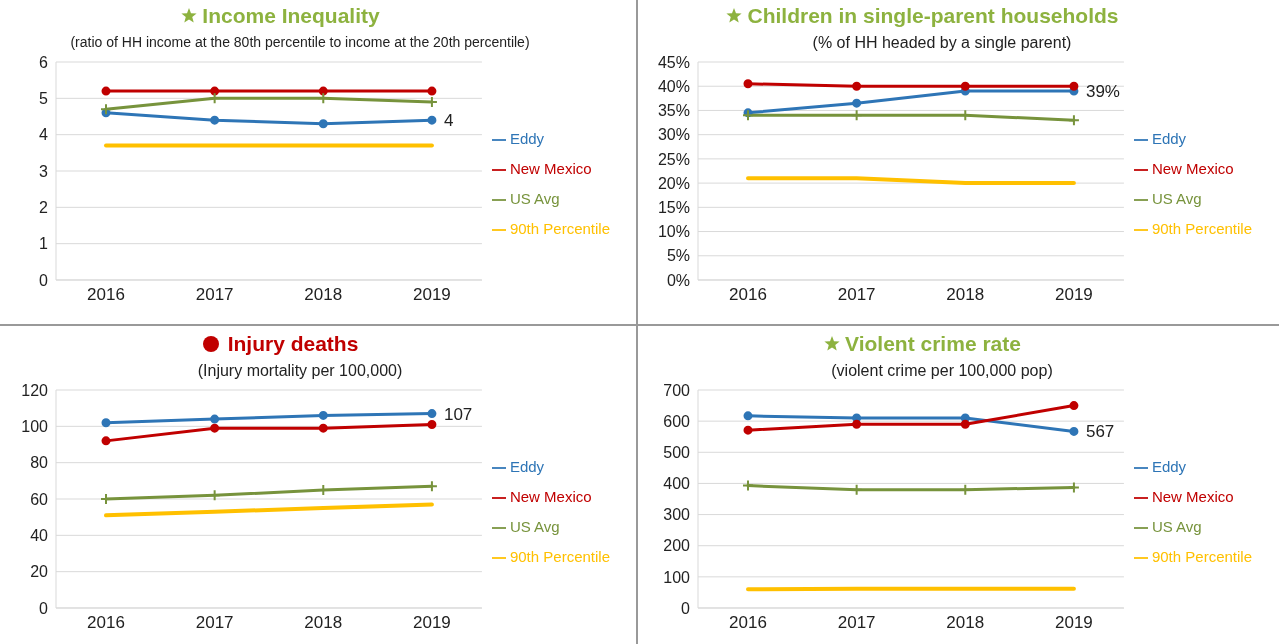 The width and height of the screenshot is (1279, 644). Describe the element at coordinates (39, 536) in the screenshot. I see `y-tick-label: 40` at that location.